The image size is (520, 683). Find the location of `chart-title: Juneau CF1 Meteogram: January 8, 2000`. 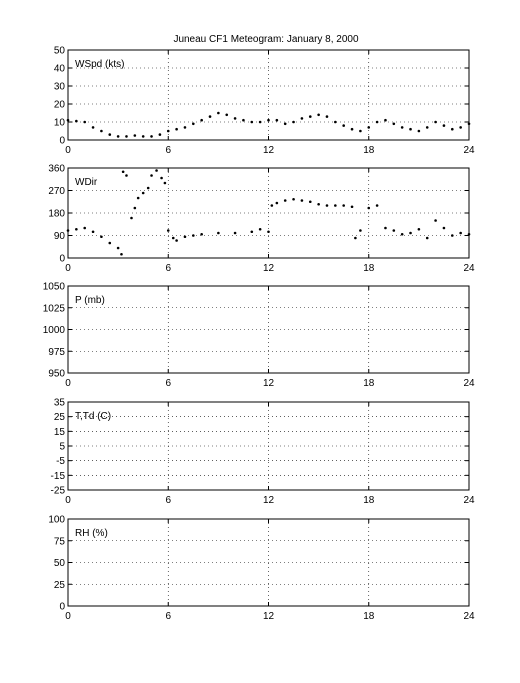

chart-title: Juneau CF1 Meteogram: January 8, 2000 is located at coordinates (266, 39).